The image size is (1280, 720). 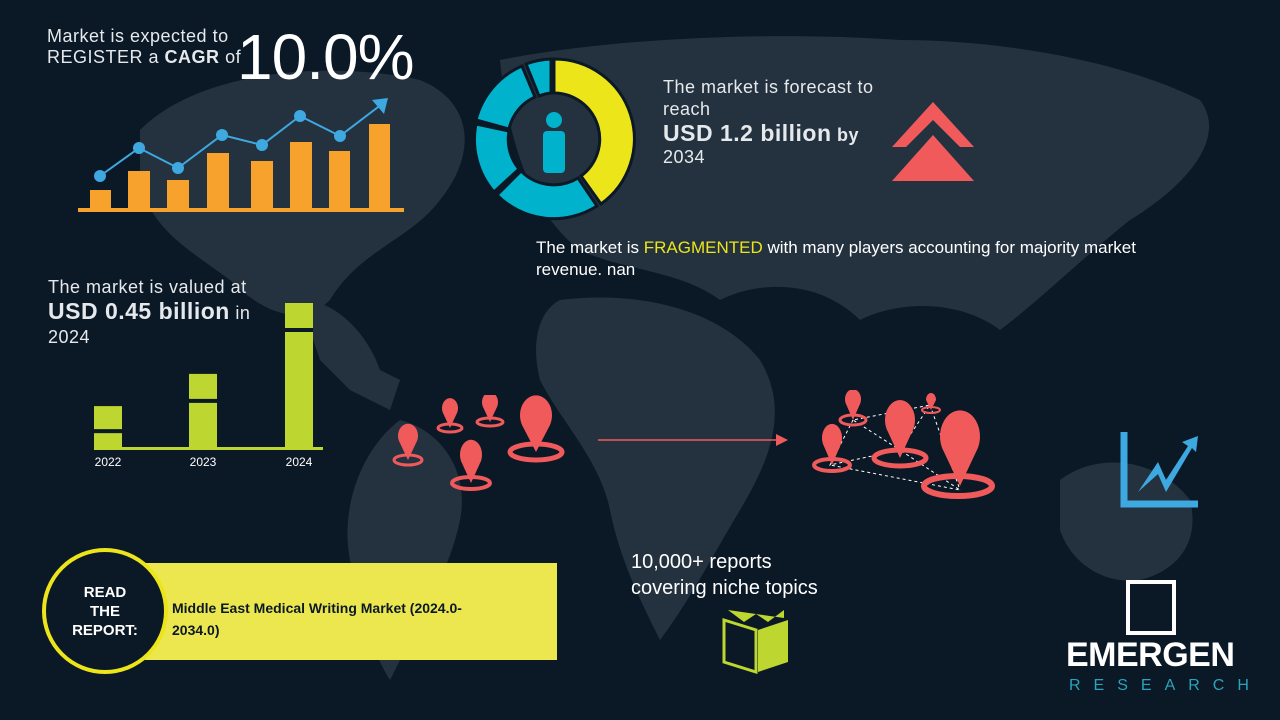 What do you see at coordinates (233, 57) in the screenshot?
I see `cagr-suffix: of` at bounding box center [233, 57].